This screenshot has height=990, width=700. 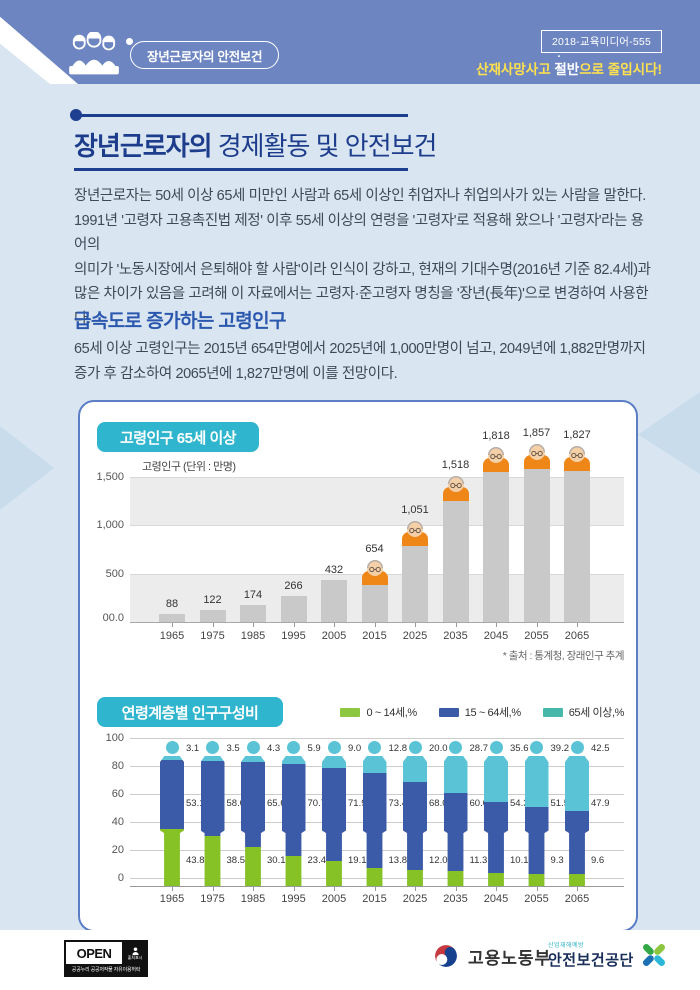 I want to click on legend-label: 65세 이상,%, so click(x=596, y=713).